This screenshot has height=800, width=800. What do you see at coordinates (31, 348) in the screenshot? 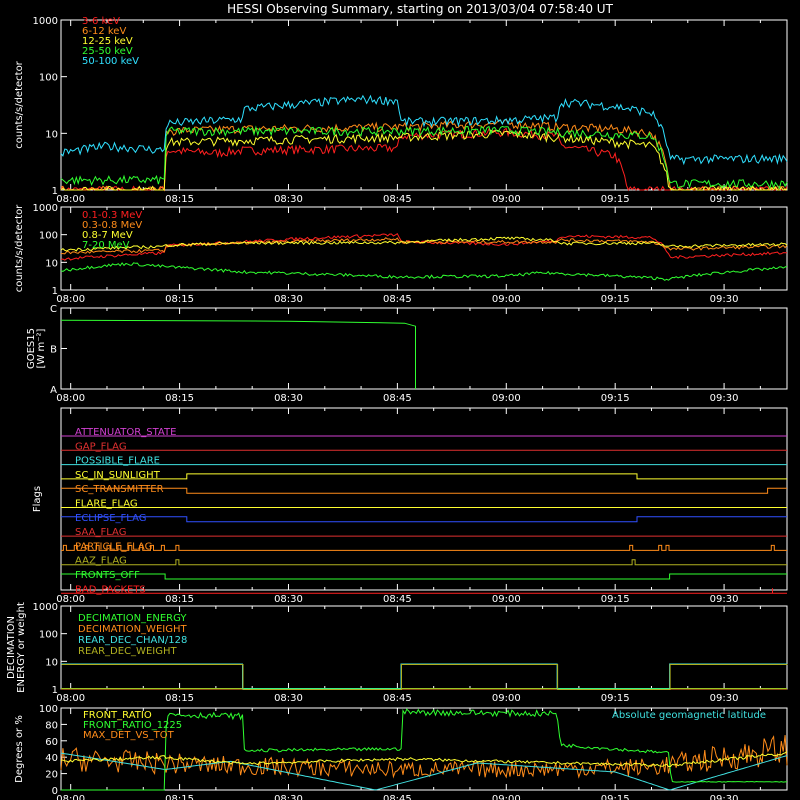
I see `y-axis-label: GOES15` at bounding box center [31, 348].